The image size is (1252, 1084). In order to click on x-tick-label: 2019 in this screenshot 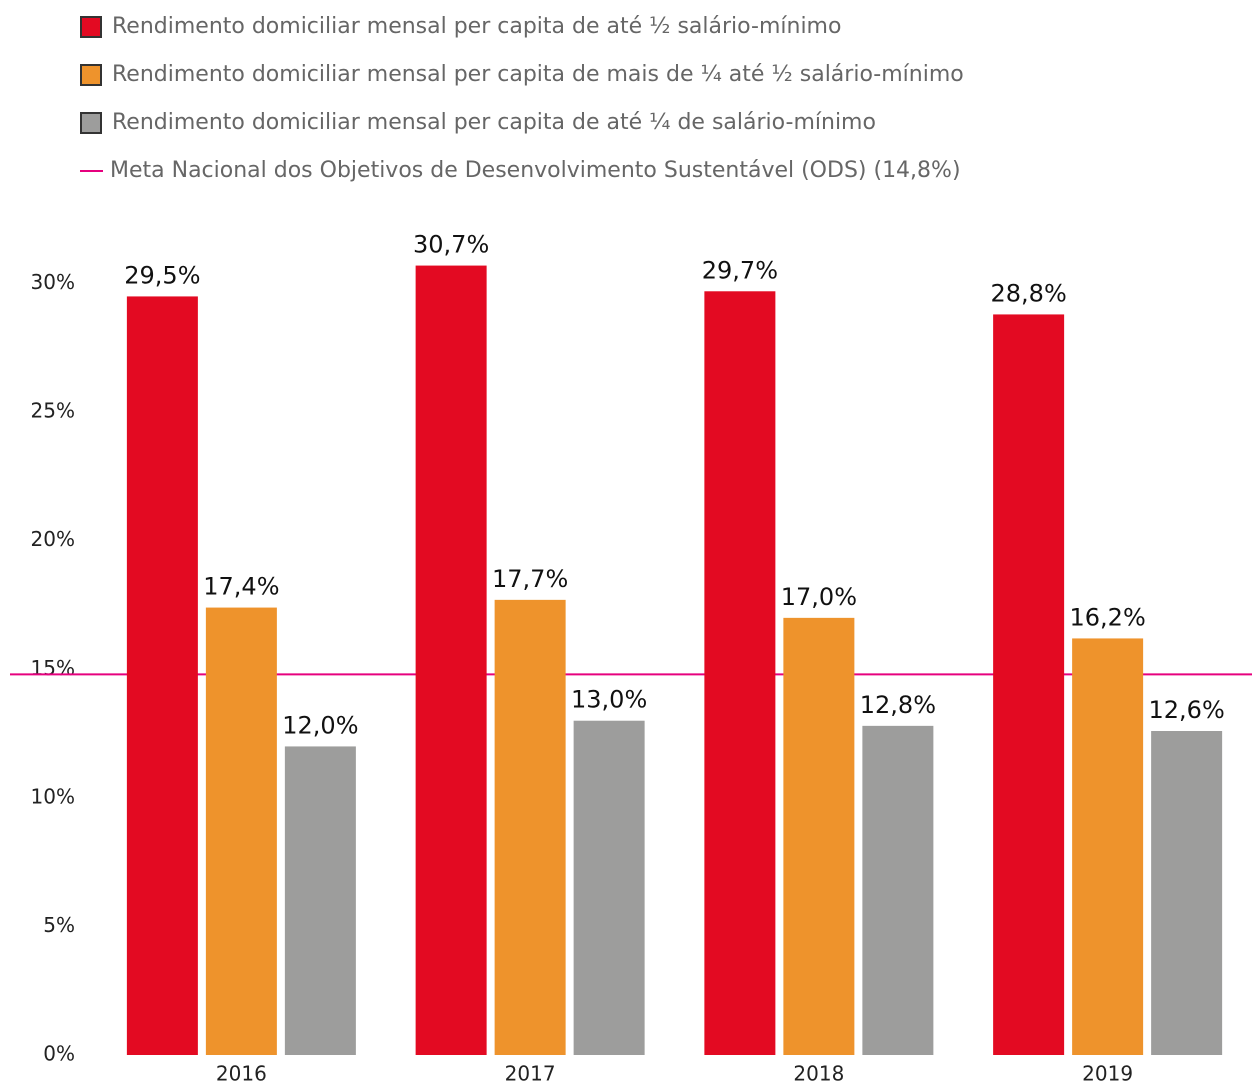, I will do `click(1107, 1073)`.